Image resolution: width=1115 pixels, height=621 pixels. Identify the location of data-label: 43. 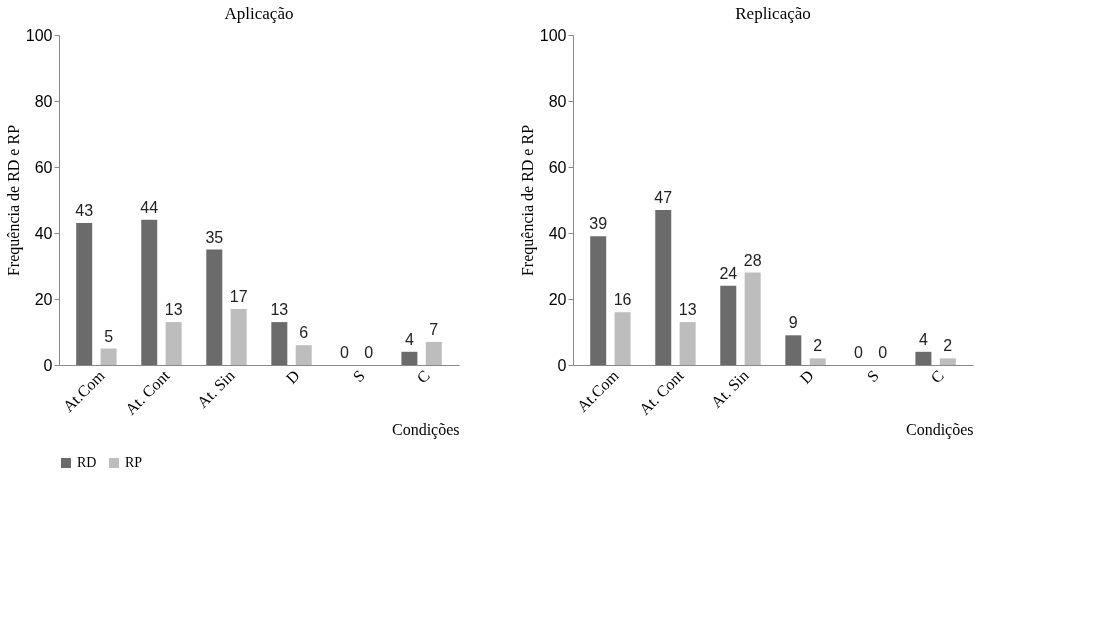
(84, 211).